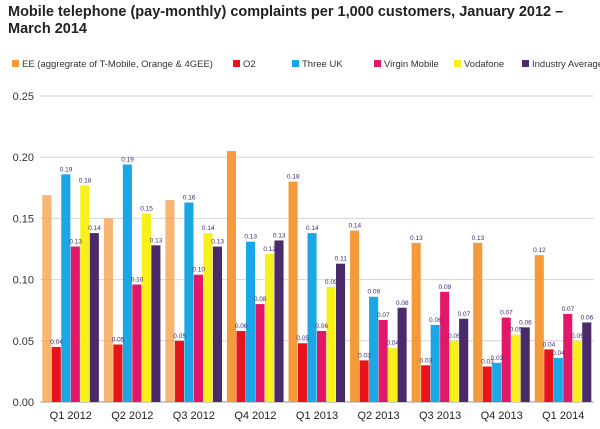 This screenshot has height=429, width=600. Describe the element at coordinates (23, 219) in the screenshot. I see `y-tick-label: 0.15` at that location.